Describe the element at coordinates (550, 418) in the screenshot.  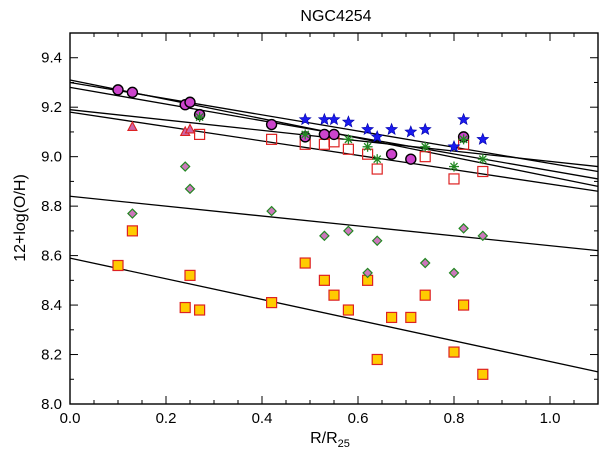
I see `x-tick-label: 1.0` at that location.